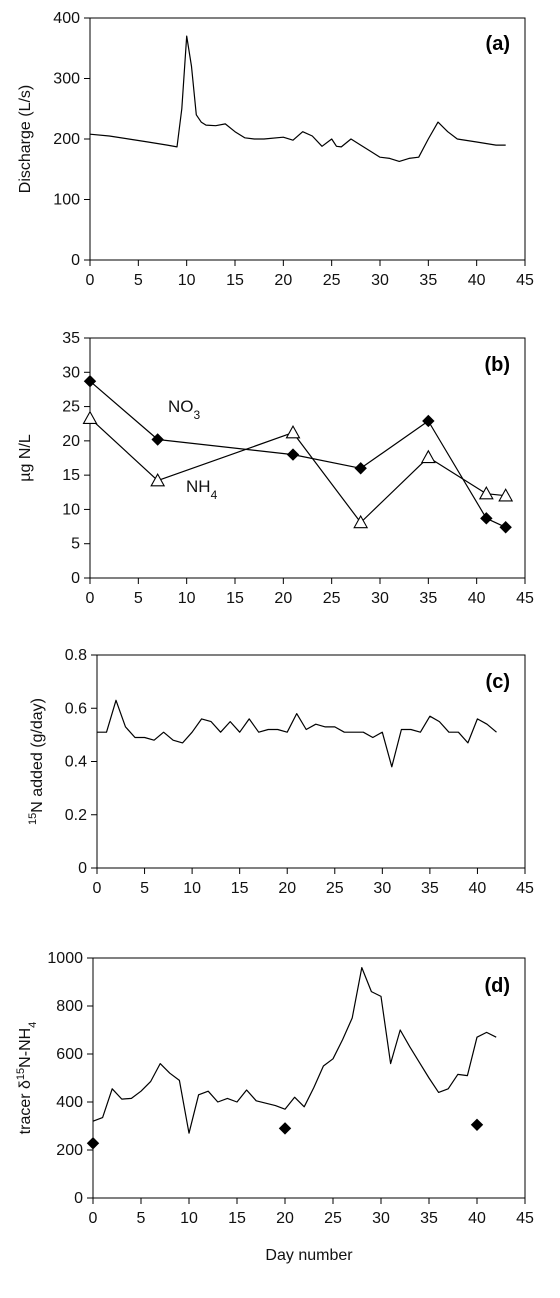 The height and width of the screenshot is (1298, 560). What do you see at coordinates (25, 139) in the screenshot?
I see `y-axis-label: Discharge (L/s)` at bounding box center [25, 139].